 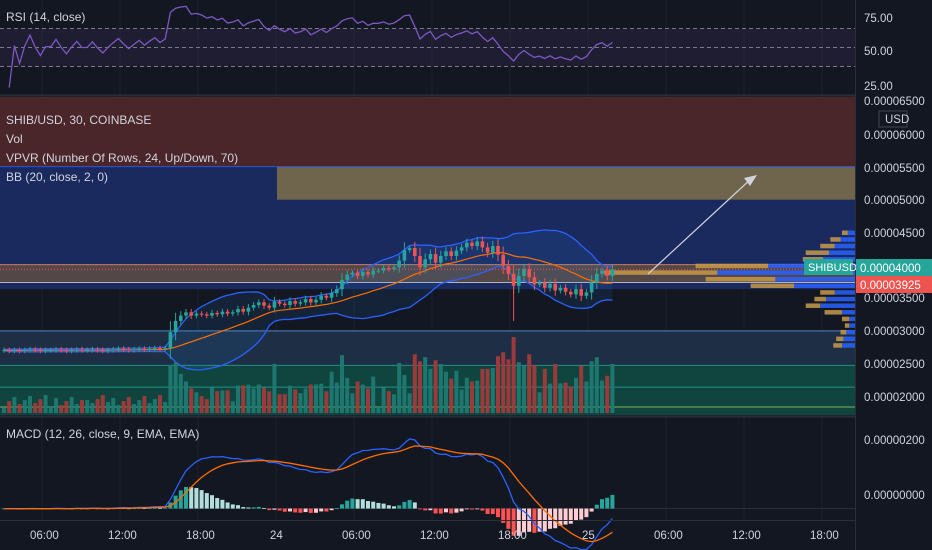 I want to click on symbol-tag, so click(x=828, y=267).